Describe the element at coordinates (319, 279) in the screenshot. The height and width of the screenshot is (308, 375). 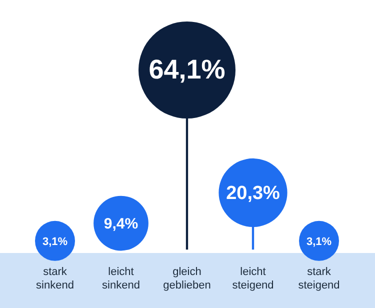
I see `x-tick-label: stark steigend` at that location.